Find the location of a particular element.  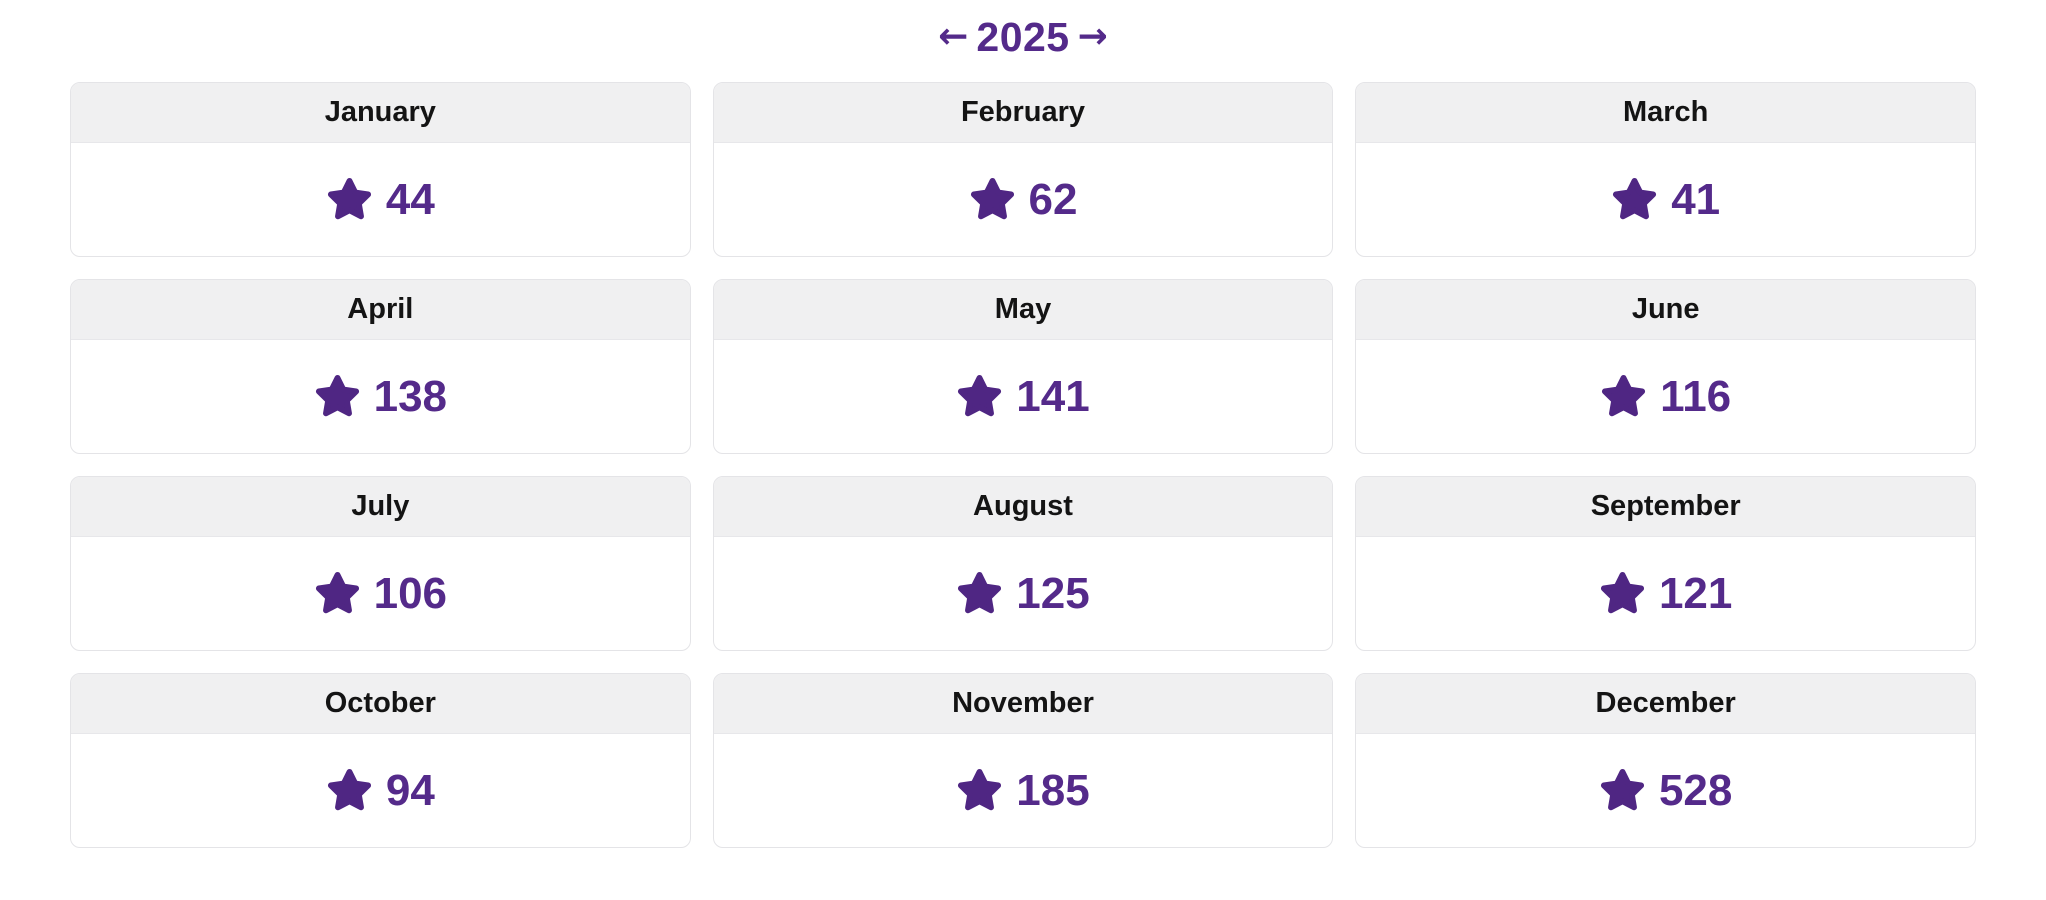

month-card-header: February is located at coordinates (1023, 113).